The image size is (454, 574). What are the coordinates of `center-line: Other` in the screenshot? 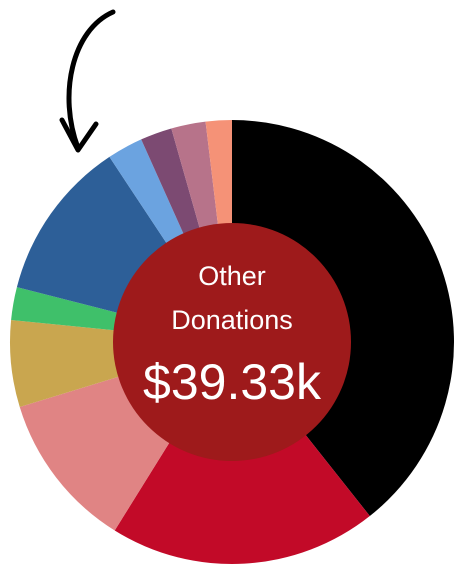 It's located at (232, 276).